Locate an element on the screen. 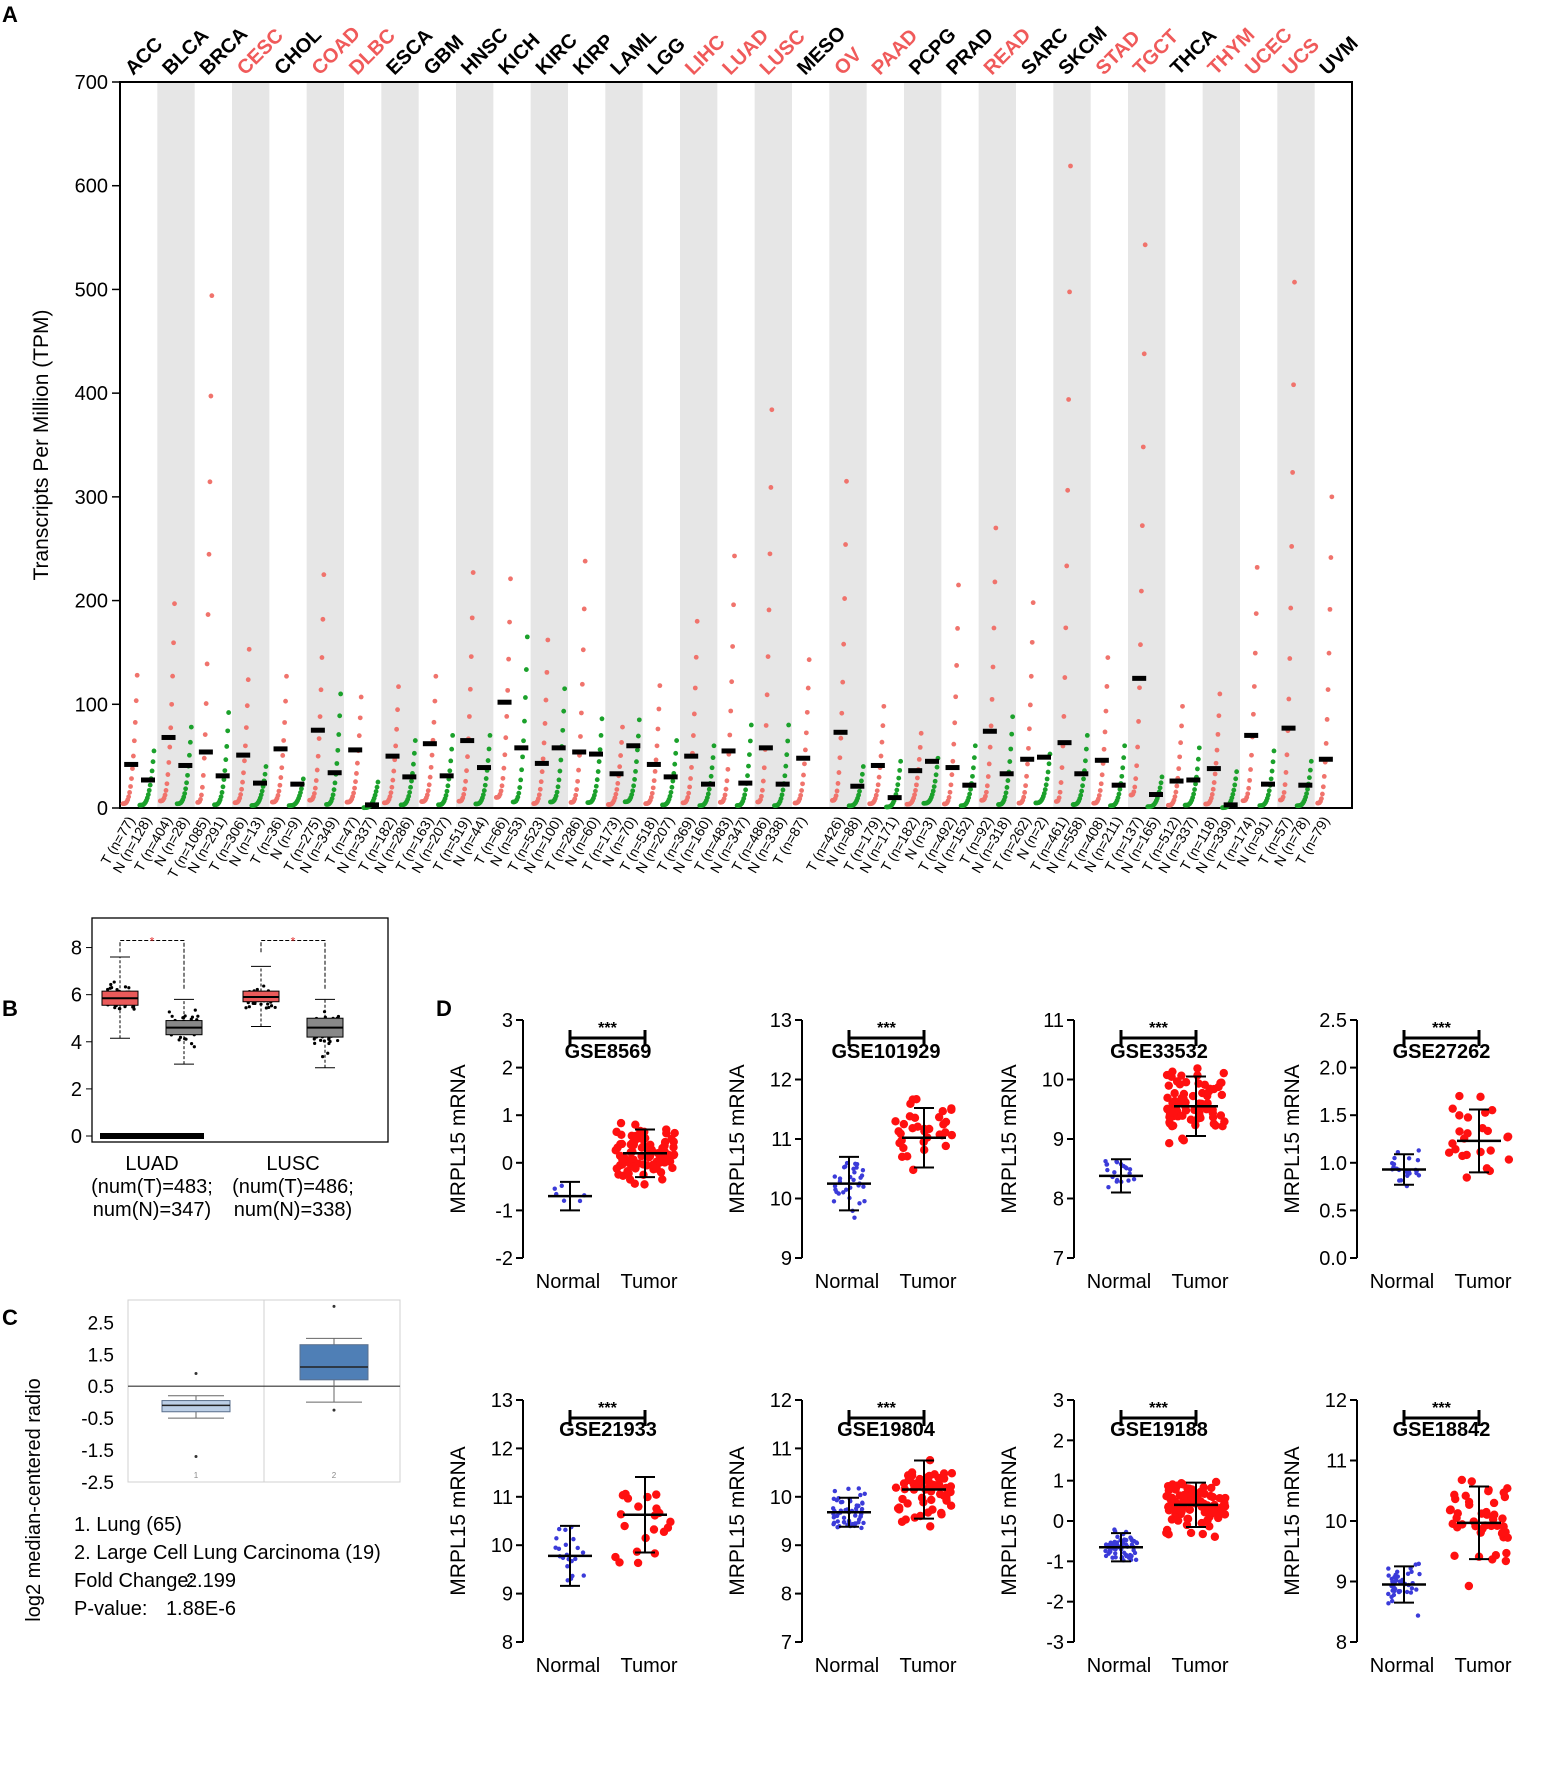 This screenshot has width=1564, height=1767. d-x-label-tumor: Tumor is located at coordinates (1199, 1666).